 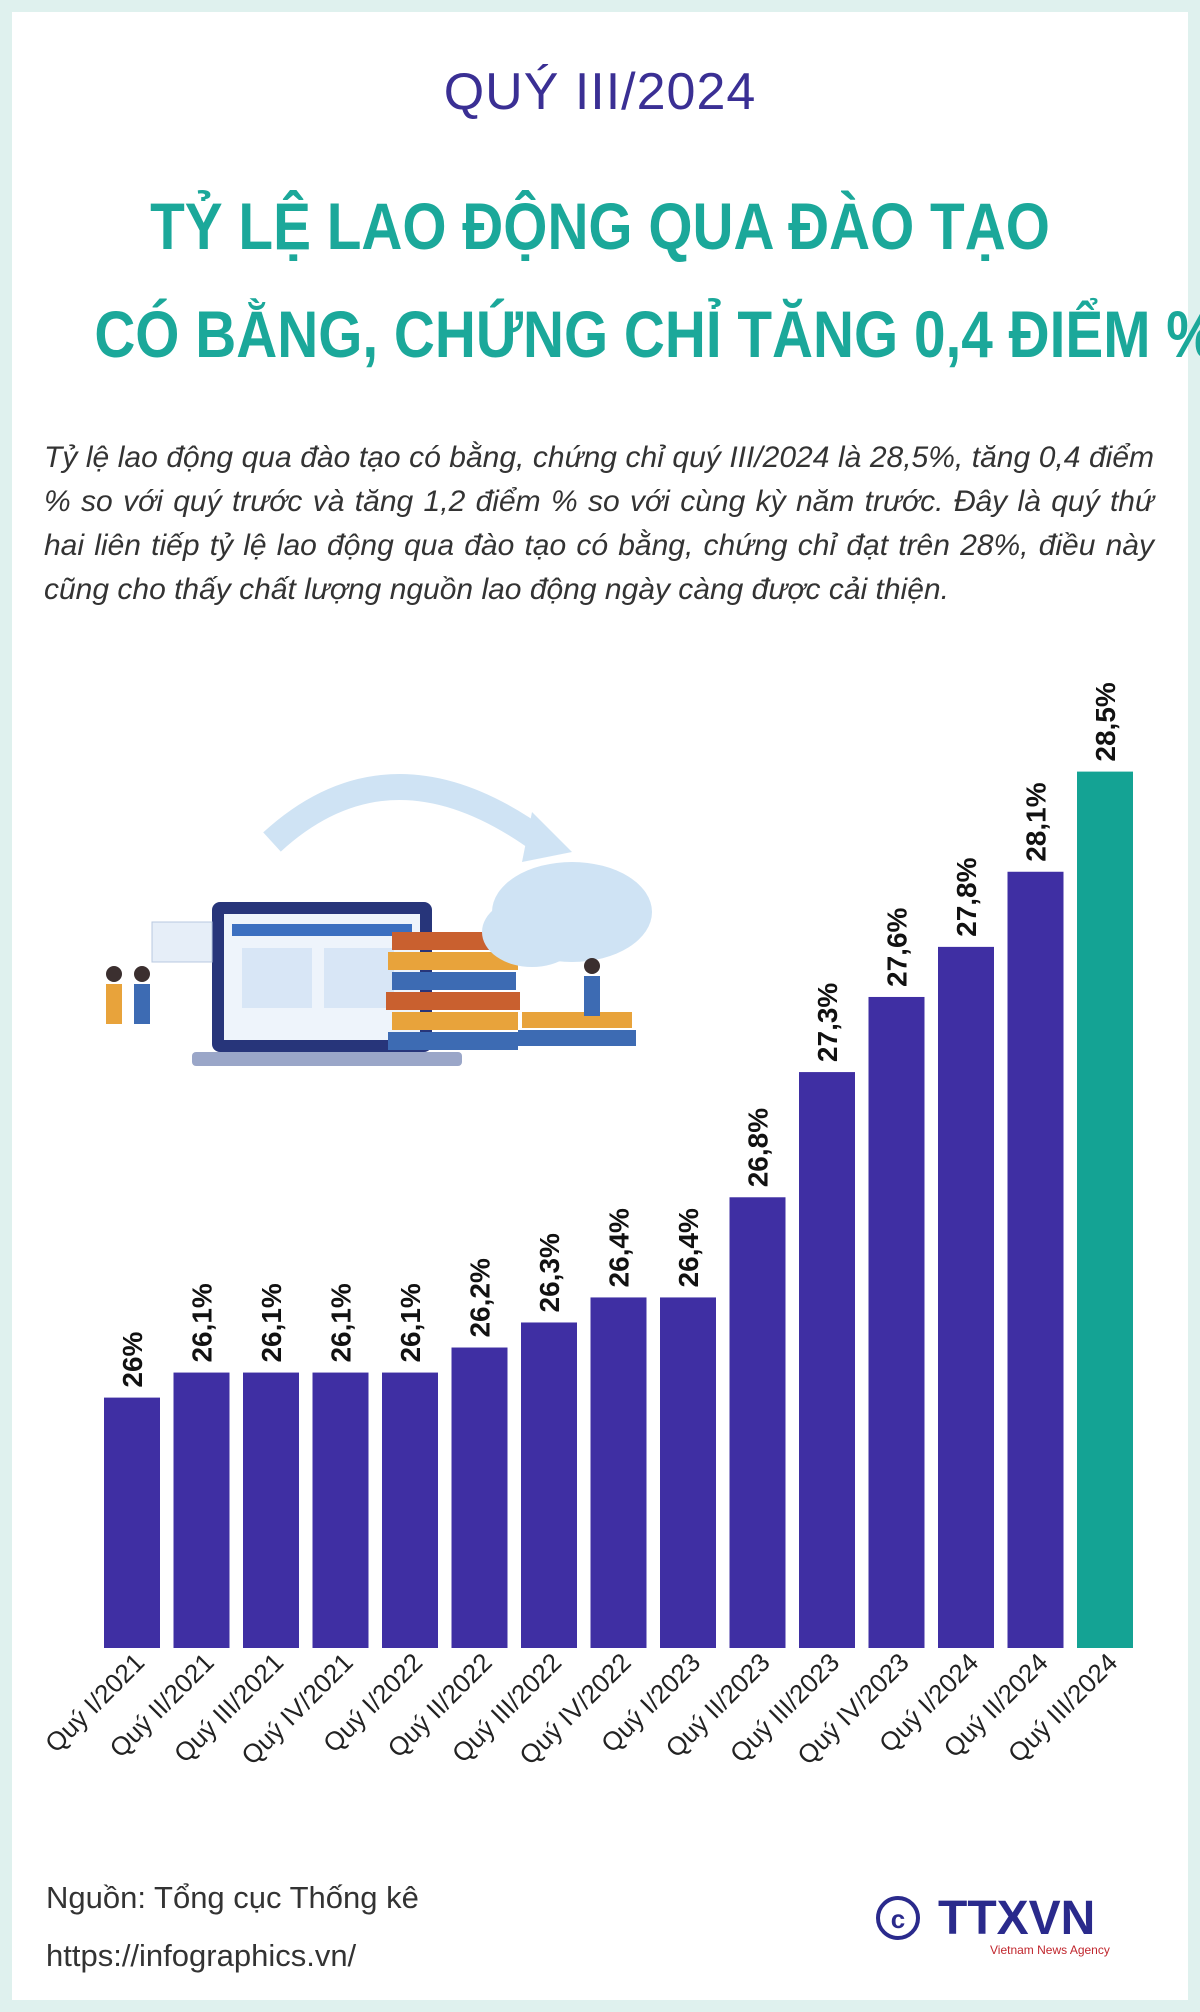 What do you see at coordinates (532, 932) in the screenshot?
I see `cloud-part-shape` at bounding box center [532, 932].